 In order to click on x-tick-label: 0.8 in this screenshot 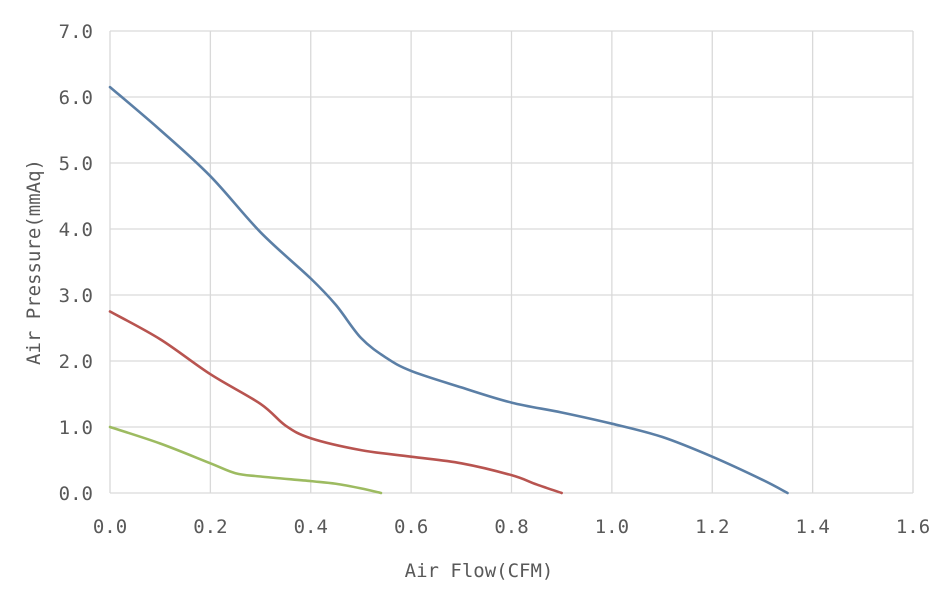, I will do `click(511, 527)`.